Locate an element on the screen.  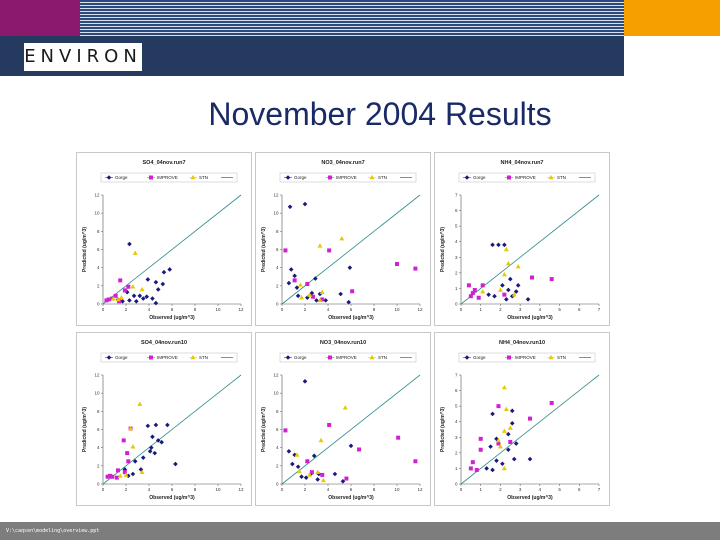
legend-label-stn: STN is located at coordinates (382, 177).